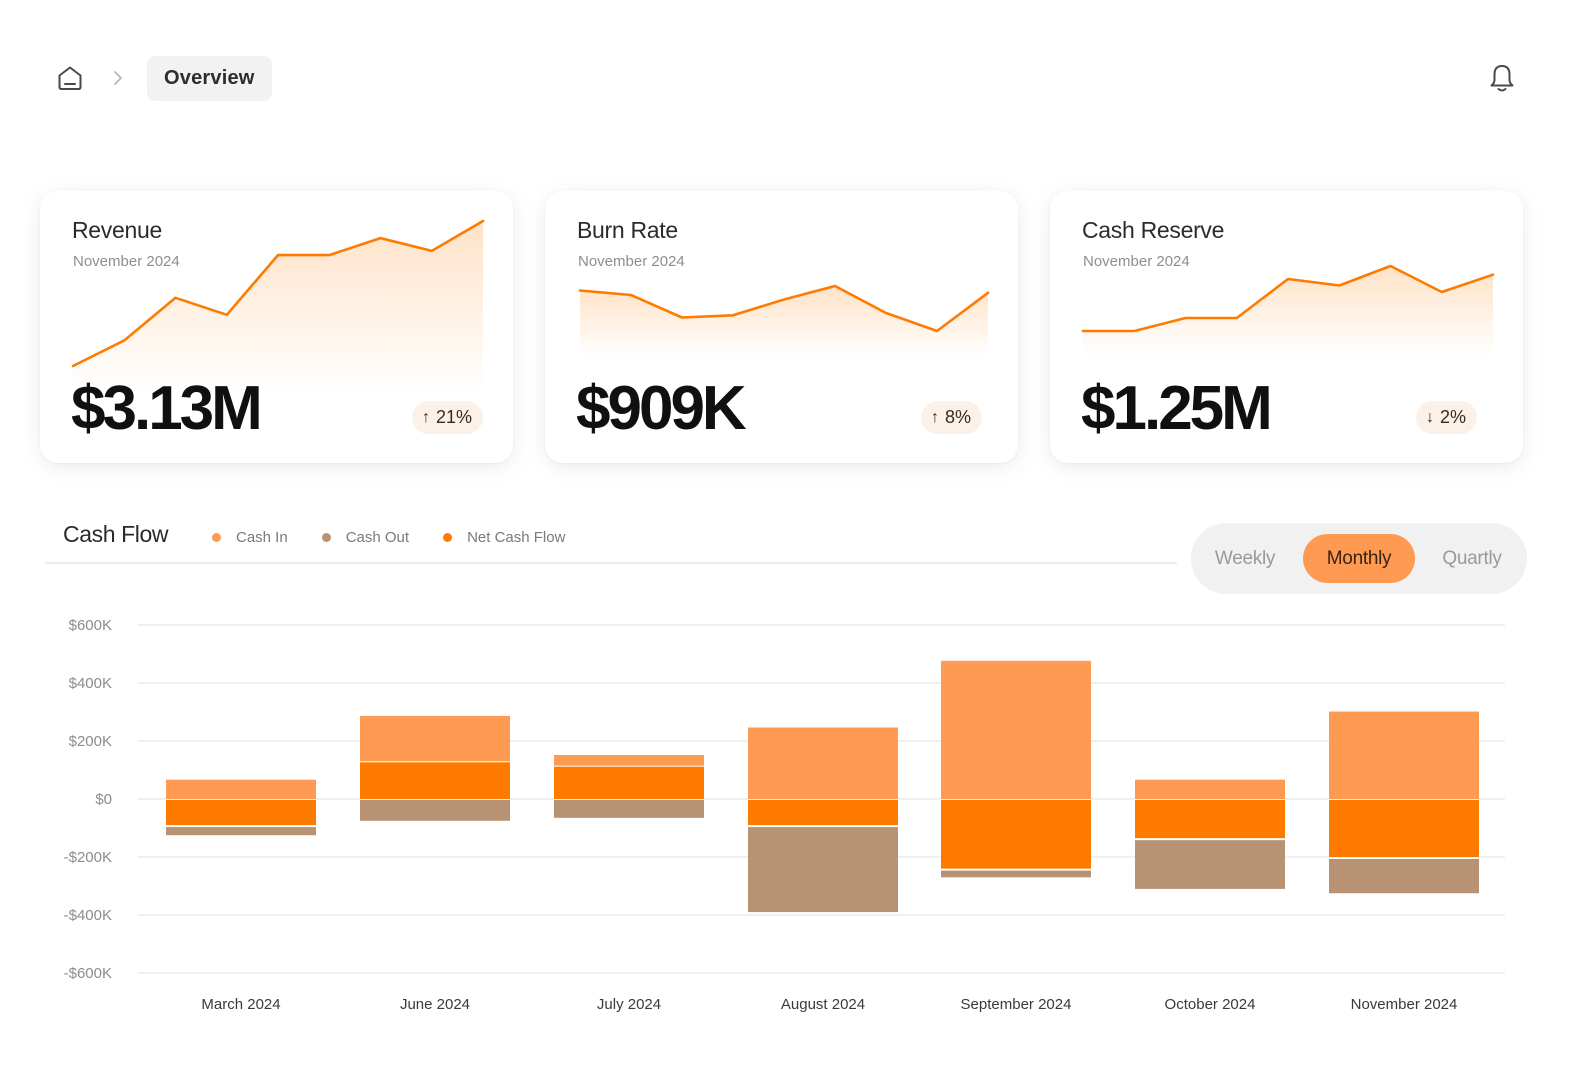 The width and height of the screenshot is (1570, 1070). What do you see at coordinates (116, 534) in the screenshot?
I see `cash-flow-title: Cash Flow` at bounding box center [116, 534].